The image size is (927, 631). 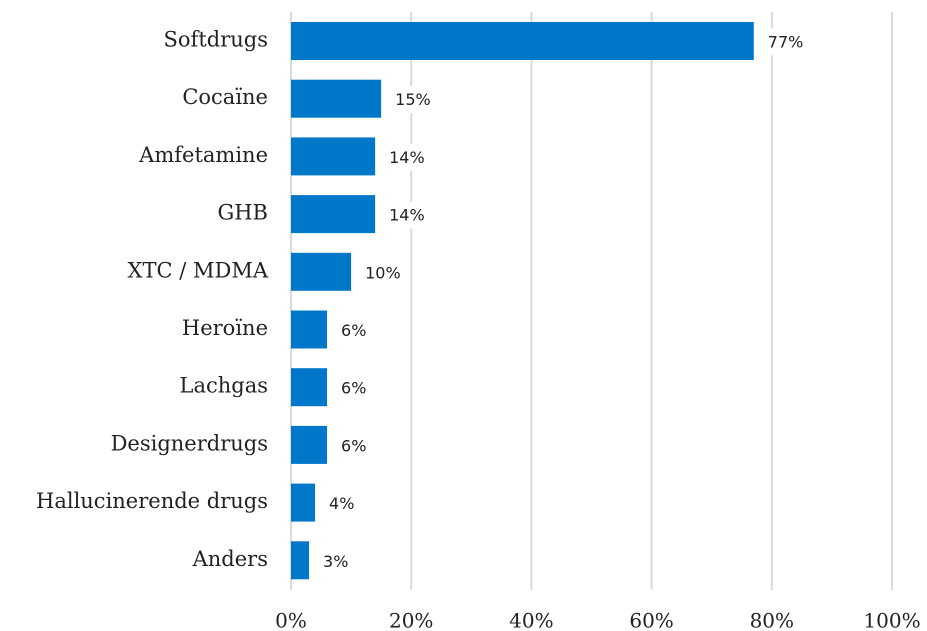 What do you see at coordinates (651, 620) in the screenshot?
I see `x-tick-label: 60%` at bounding box center [651, 620].